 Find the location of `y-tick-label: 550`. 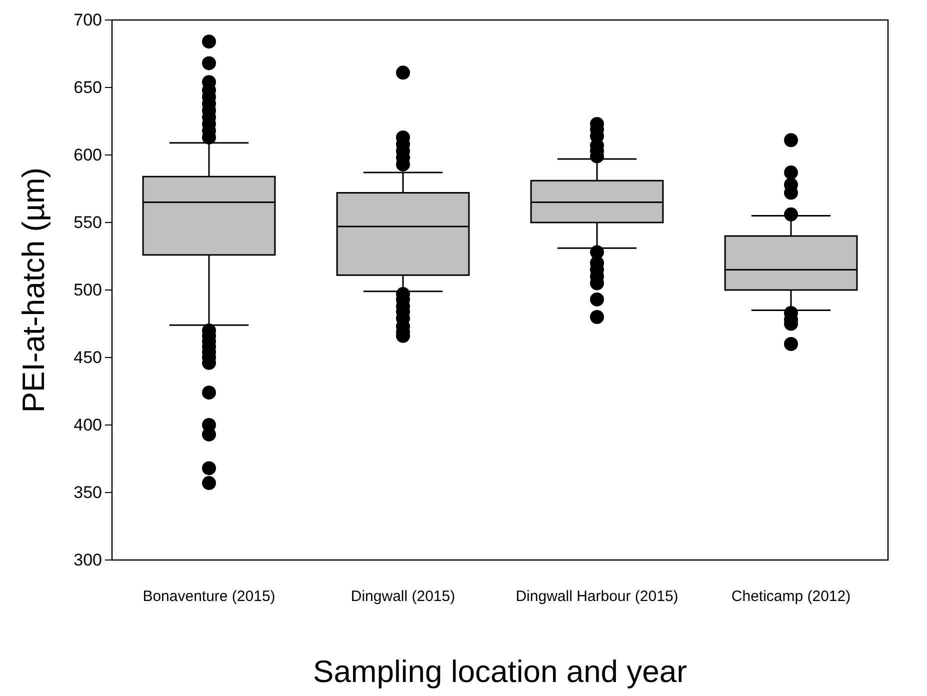

y-tick-label: 550 is located at coordinates (88, 222).